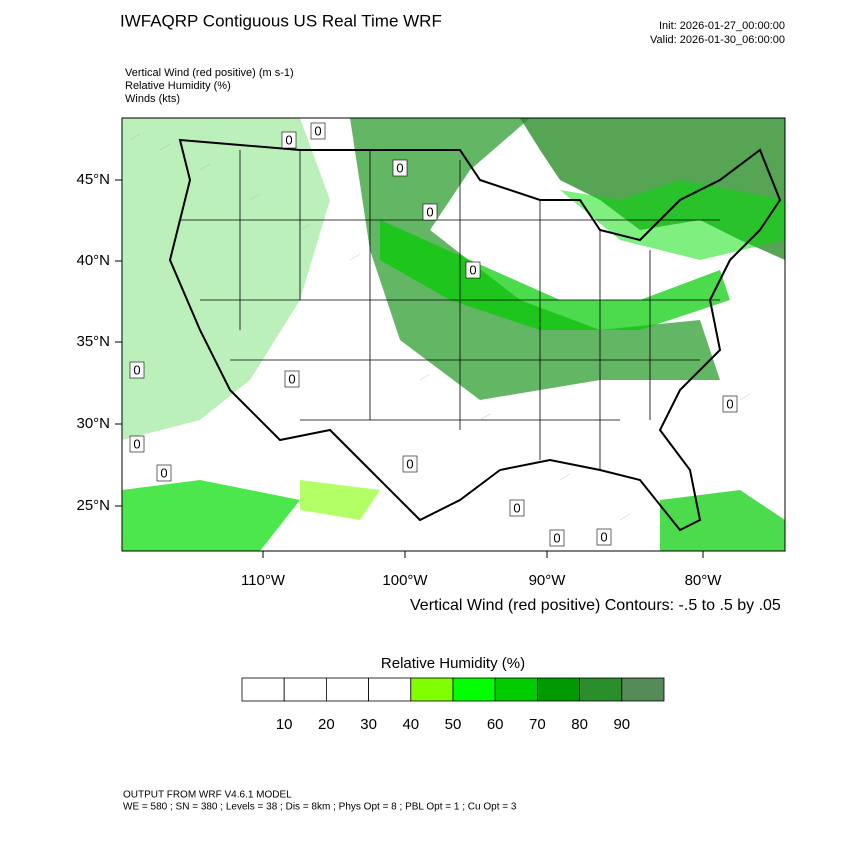 Image resolution: width=850 pixels, height=850 pixels. I want to click on init-time: Init: 2026-01-27_00:00:00, so click(722, 26).